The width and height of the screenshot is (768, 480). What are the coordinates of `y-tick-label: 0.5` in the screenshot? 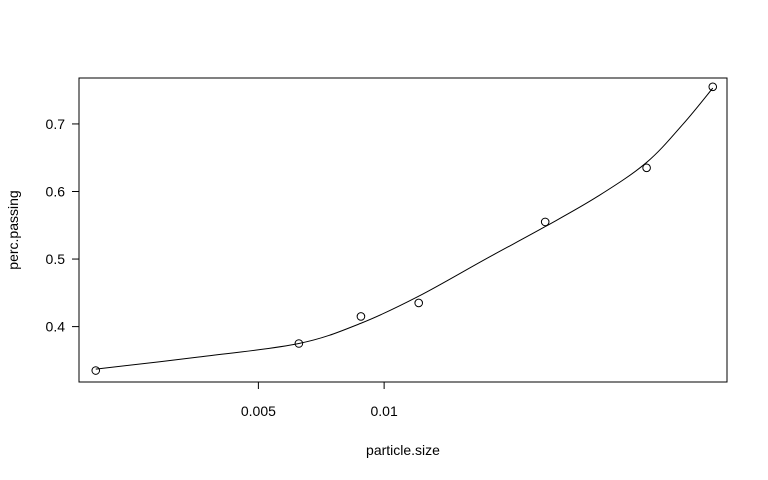 It's located at (56, 259).